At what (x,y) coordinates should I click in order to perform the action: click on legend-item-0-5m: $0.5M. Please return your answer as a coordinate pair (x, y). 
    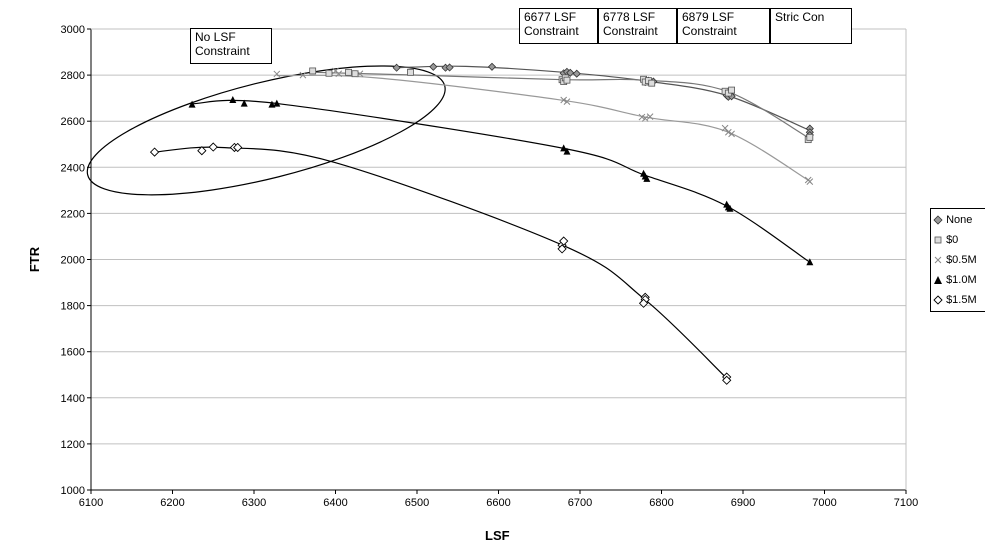
    Looking at the image, I should click on (955, 260).